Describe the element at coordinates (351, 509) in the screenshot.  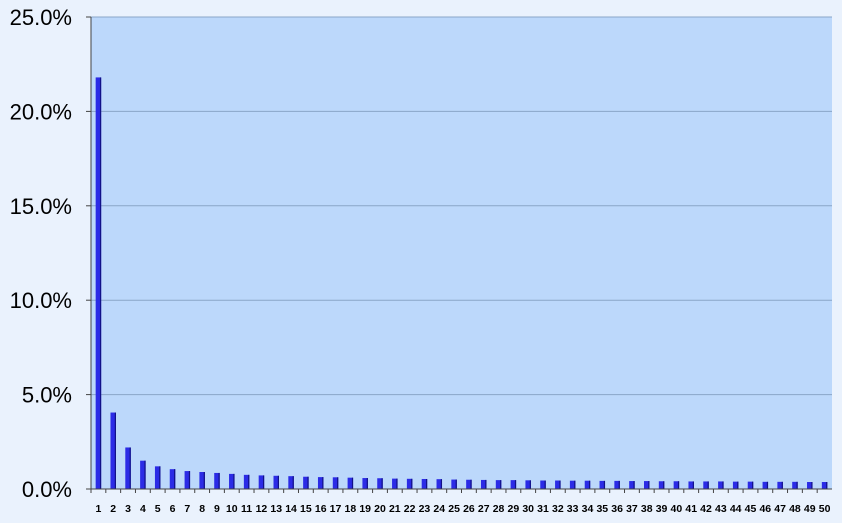
I see `x-tick-label: 18` at that location.